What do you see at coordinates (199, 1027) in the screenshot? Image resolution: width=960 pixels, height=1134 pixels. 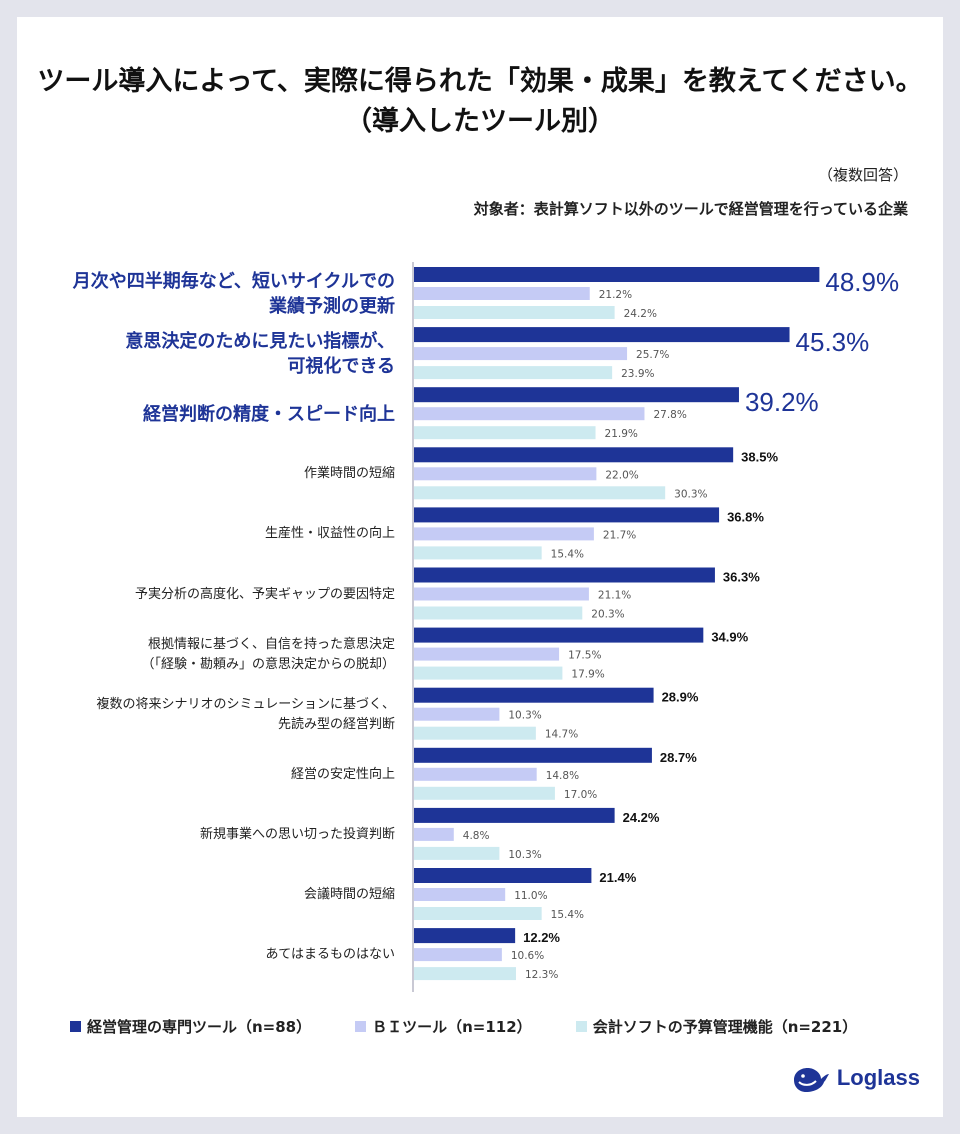 I see `legend-label-specialized-tool: 経営管理の専門ツール（n=88）` at bounding box center [199, 1027].